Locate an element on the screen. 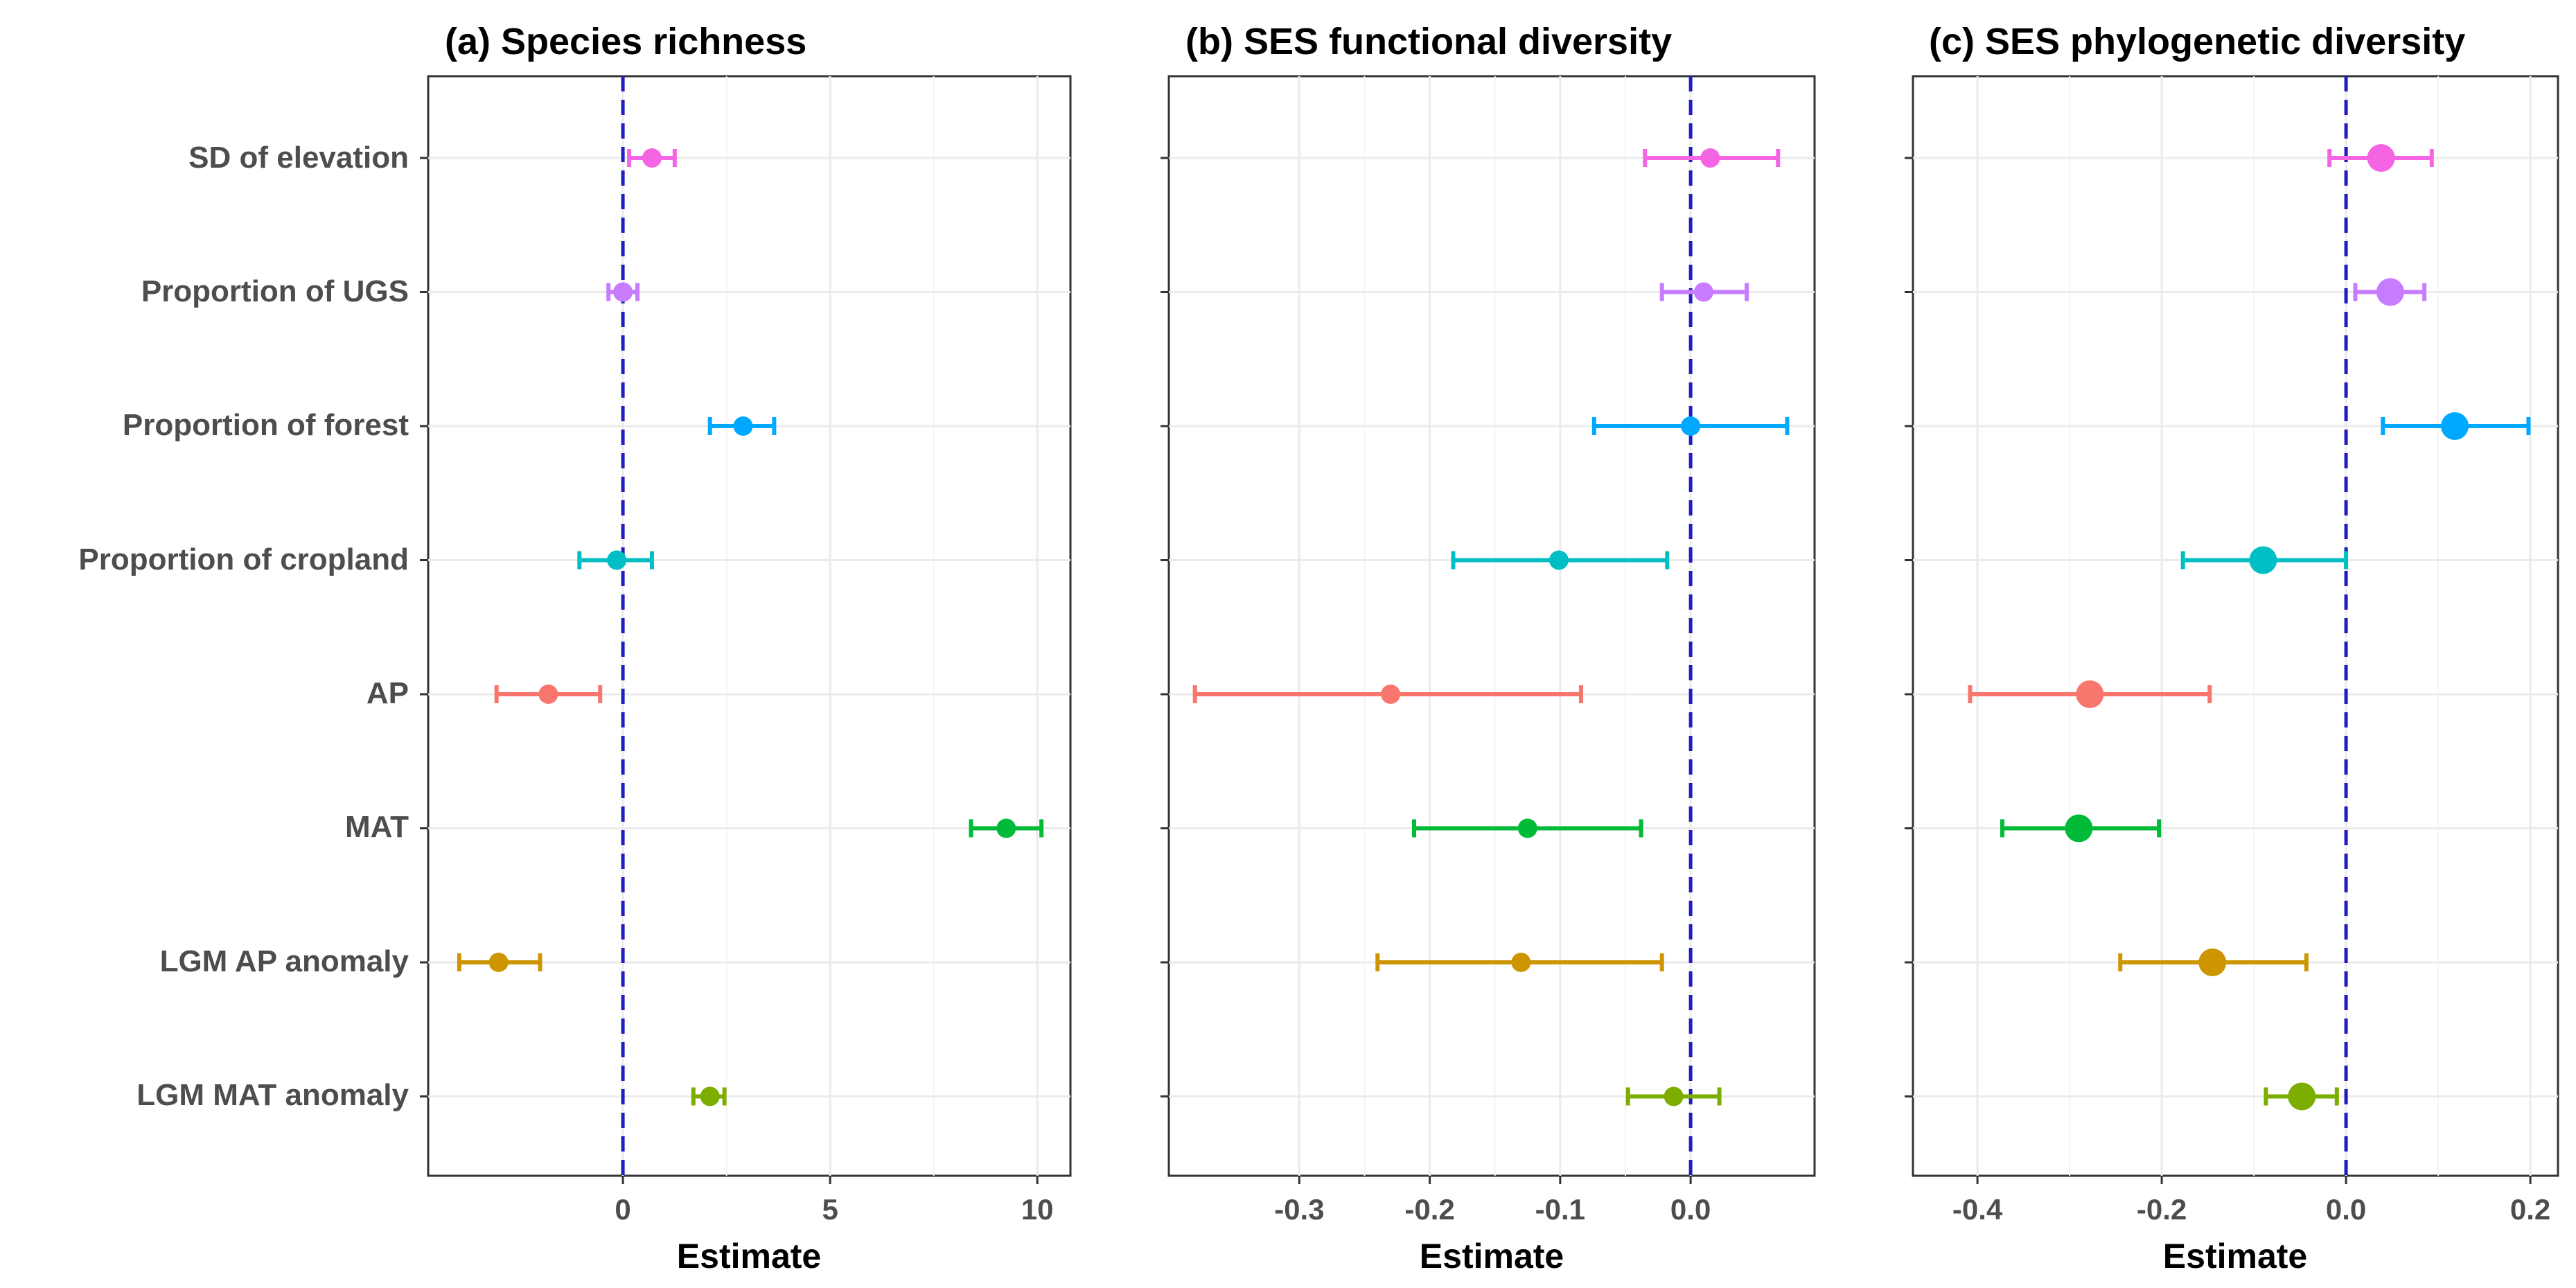 Image resolution: width=2576 pixels, height=1288 pixels. x-tick-label: -0.1 is located at coordinates (1560, 1209).